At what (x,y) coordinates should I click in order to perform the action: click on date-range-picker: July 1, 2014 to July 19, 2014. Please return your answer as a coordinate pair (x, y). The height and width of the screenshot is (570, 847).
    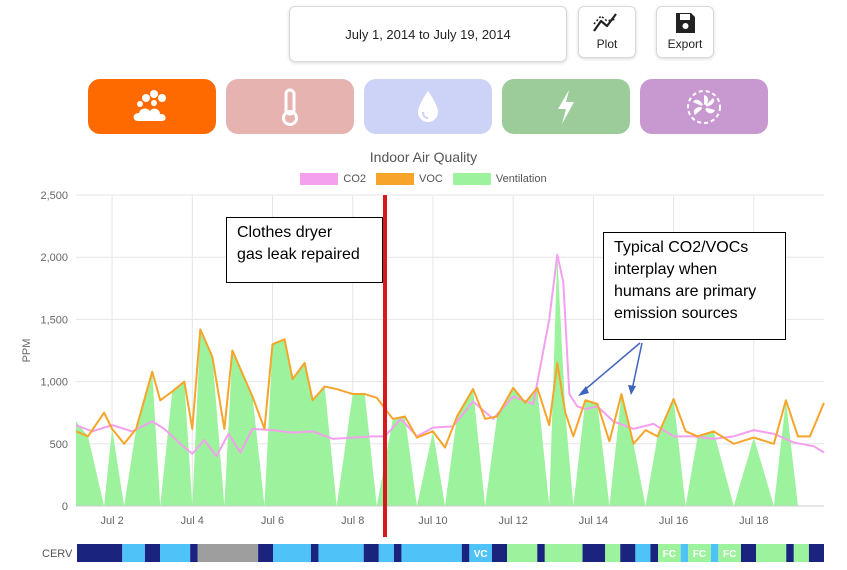
    Looking at the image, I should click on (428, 34).